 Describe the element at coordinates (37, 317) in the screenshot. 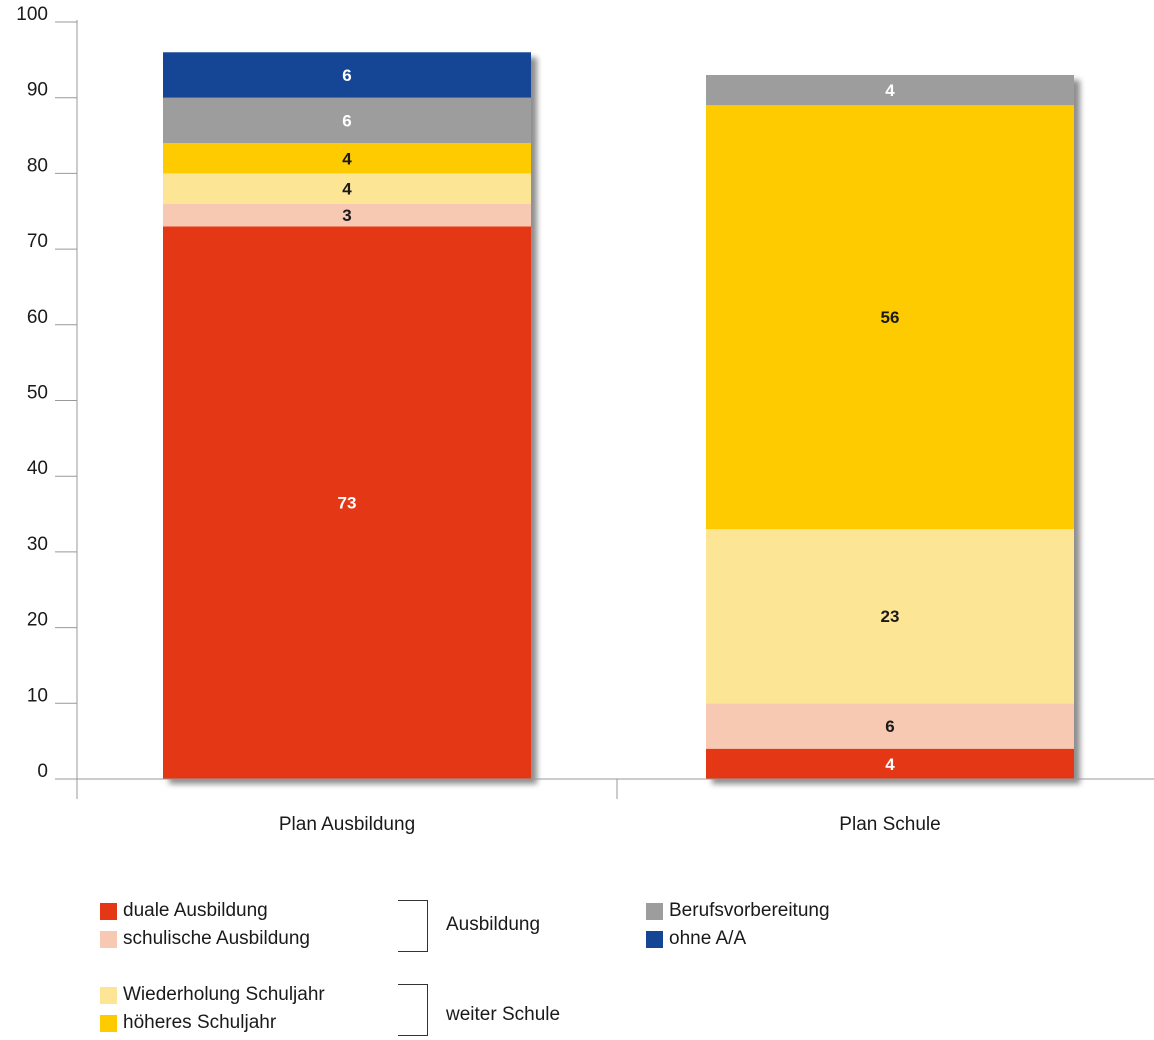

I see `y-tick-label: 60` at that location.